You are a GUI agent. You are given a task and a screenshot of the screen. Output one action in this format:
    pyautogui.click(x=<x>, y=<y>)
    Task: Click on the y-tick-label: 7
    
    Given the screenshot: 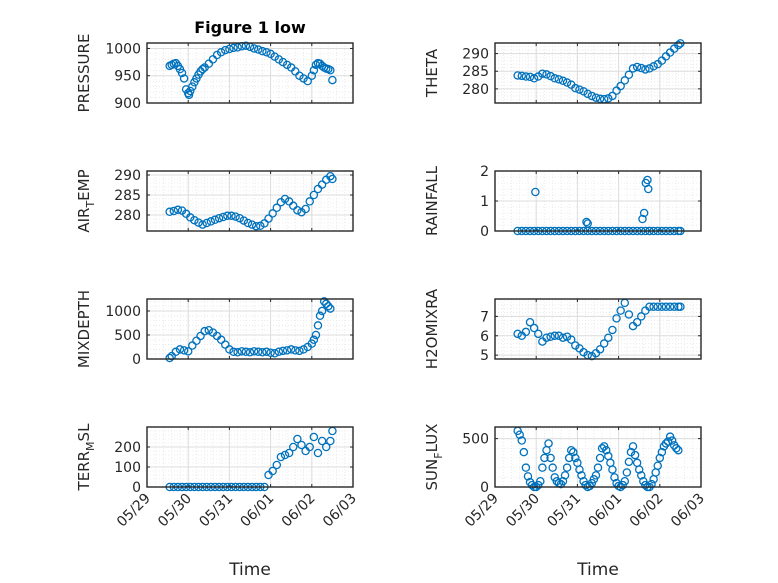 What is the action you would take?
    pyautogui.click(x=484, y=317)
    